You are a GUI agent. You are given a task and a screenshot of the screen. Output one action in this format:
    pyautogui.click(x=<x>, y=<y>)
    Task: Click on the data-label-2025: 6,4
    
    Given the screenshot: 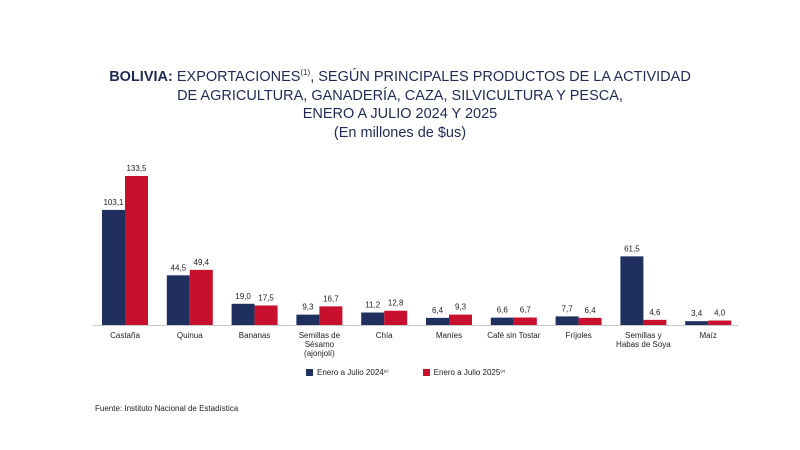 What is the action you would take?
    pyautogui.click(x=591, y=310)
    